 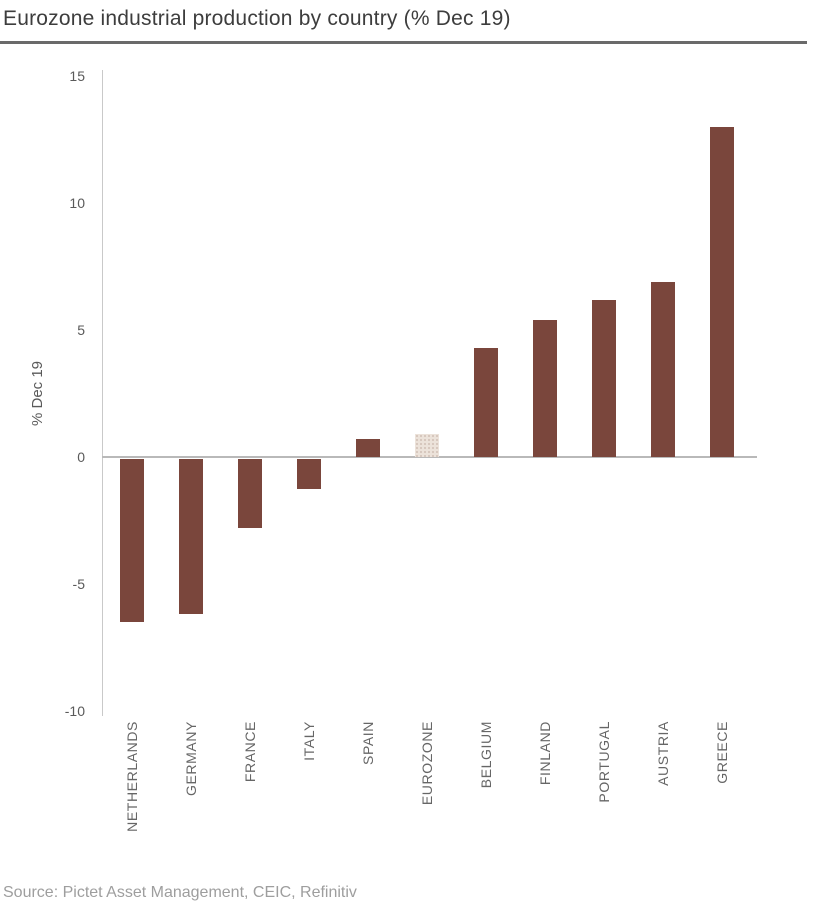 I want to click on x-label-italy: ITALY, so click(x=309, y=741).